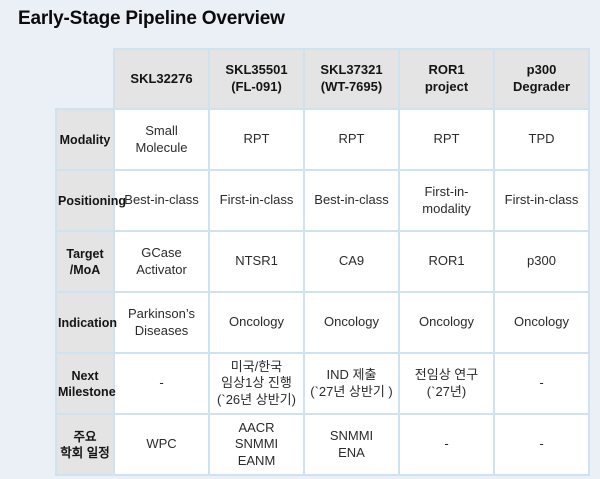  Describe the element at coordinates (85, 383) in the screenshot. I see `row-label-next-milestone: Next Milestone` at that location.